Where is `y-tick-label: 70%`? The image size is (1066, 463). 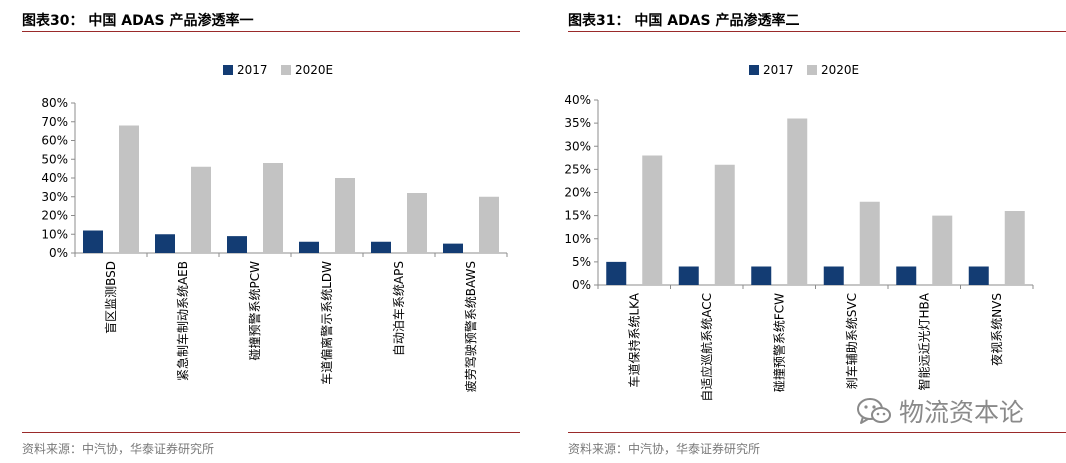 y-tick-label: 70% is located at coordinates (54, 122).